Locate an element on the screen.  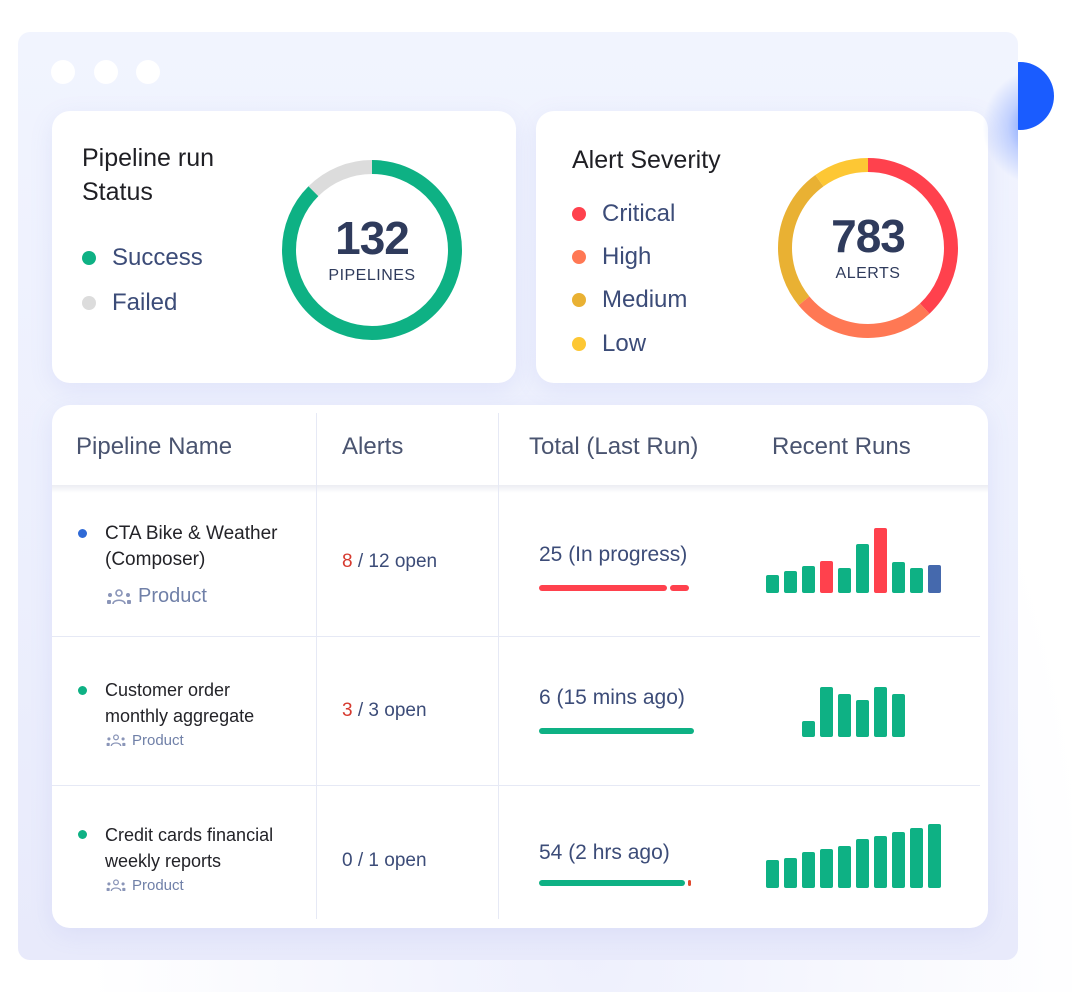
alert-severity-card: Alert Severity Critical High Medium Low is located at coordinates (762, 247).